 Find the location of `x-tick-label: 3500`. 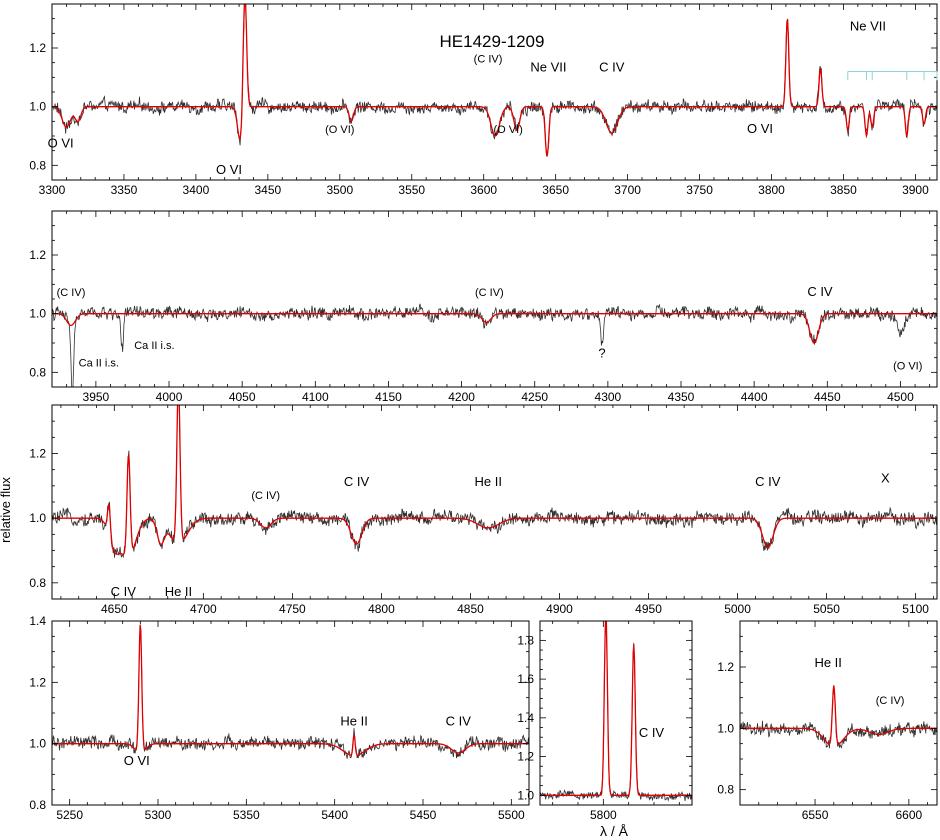

x-tick-label: 3500 is located at coordinates (339, 190).